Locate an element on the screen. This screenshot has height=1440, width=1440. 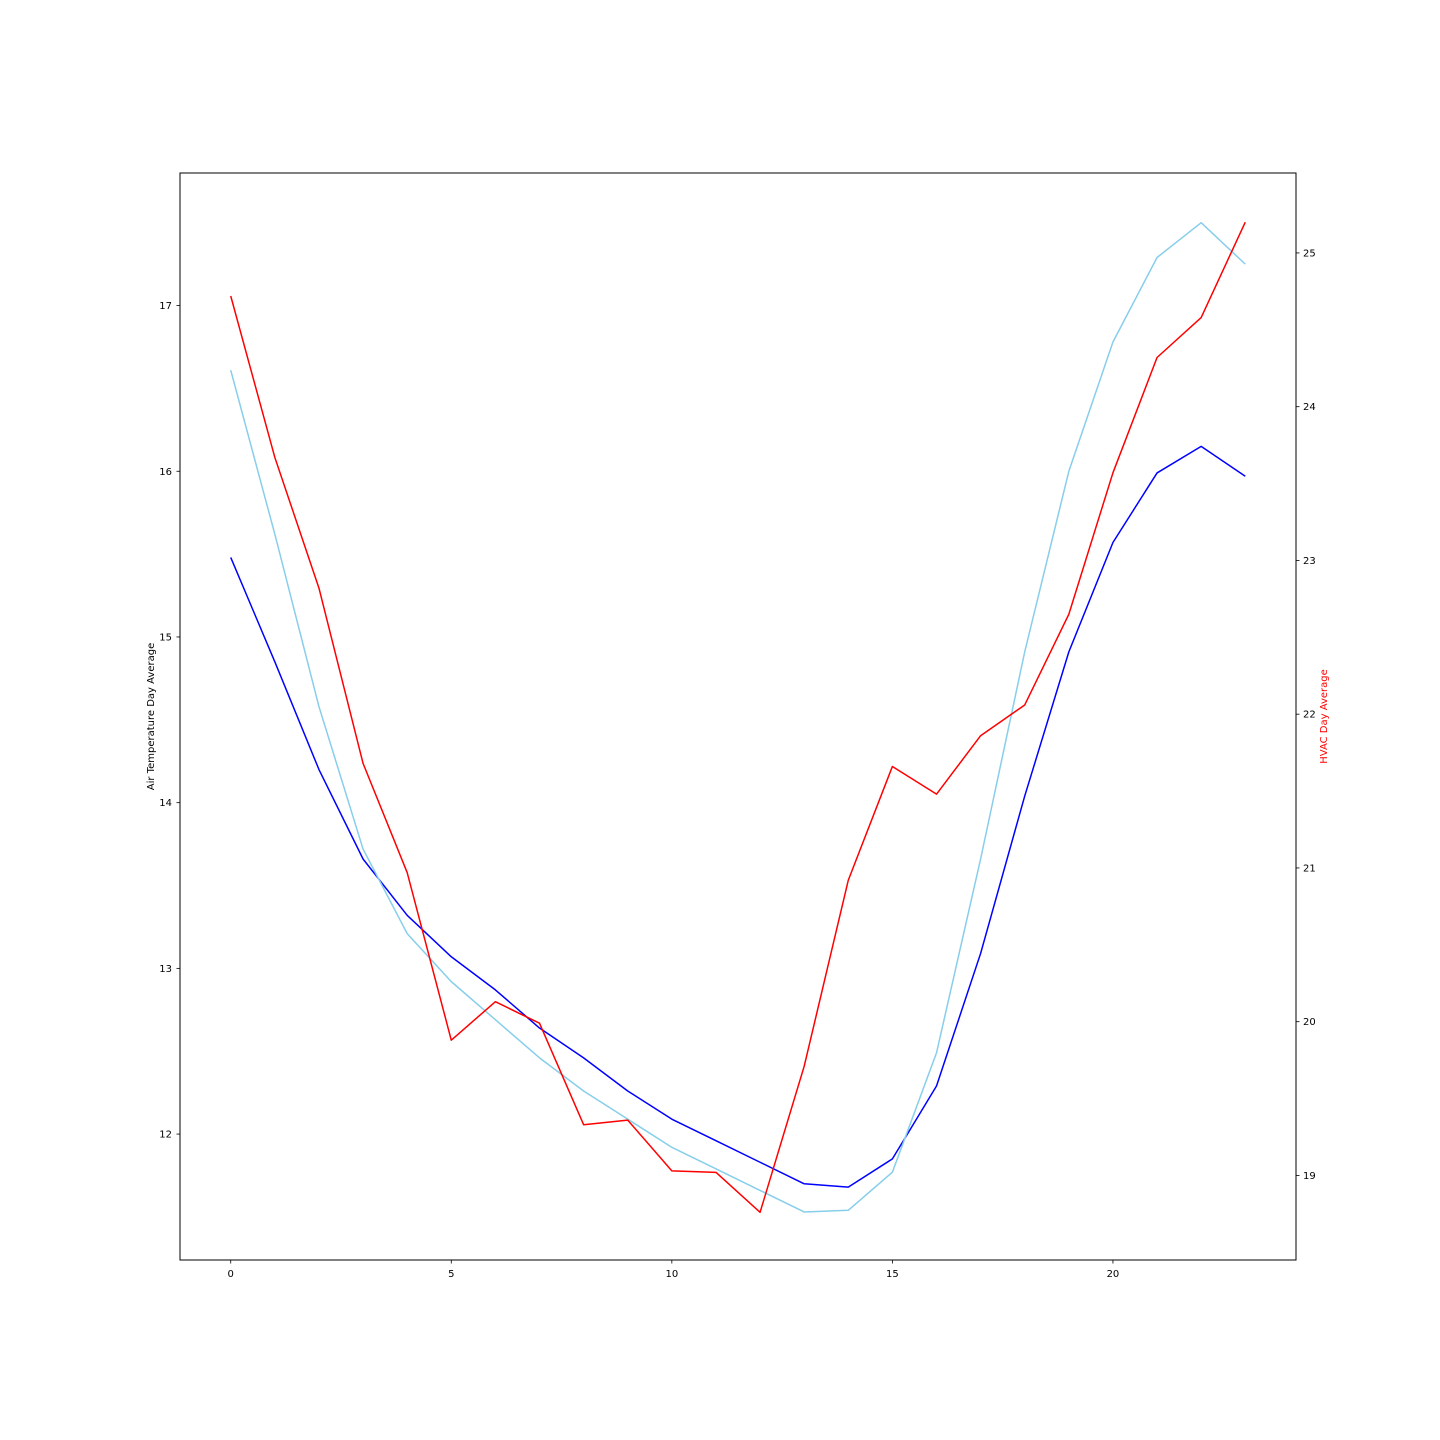
y-left-tick-label: 12 is located at coordinates (165, 1135).